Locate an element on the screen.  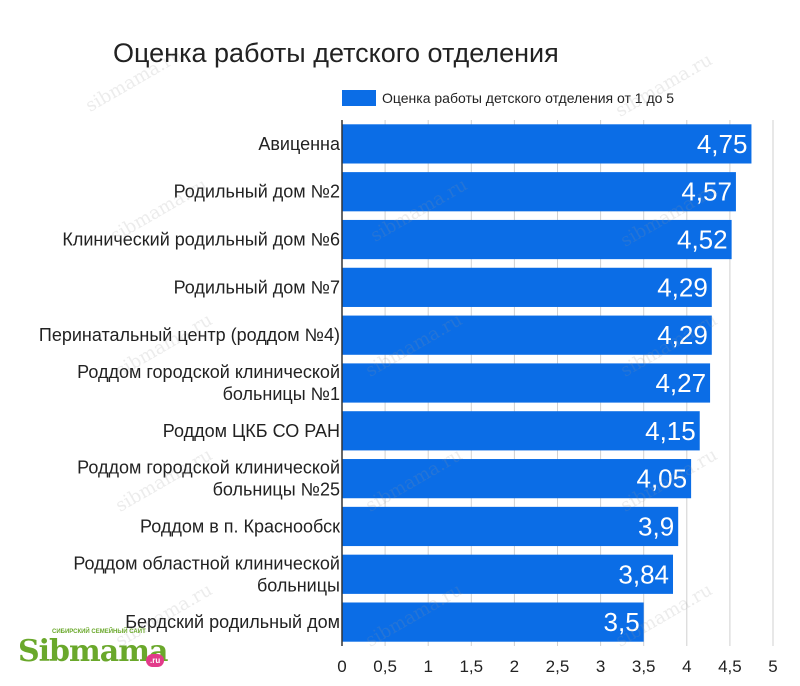
bar-value-label: 4,15 is located at coordinates (670, 431).